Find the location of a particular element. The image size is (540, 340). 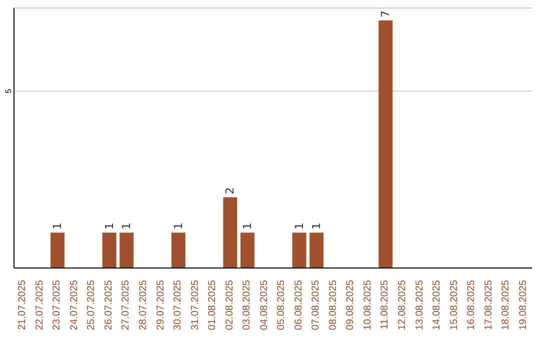

x-tick-label: 17.08.2025 is located at coordinates (488, 305).